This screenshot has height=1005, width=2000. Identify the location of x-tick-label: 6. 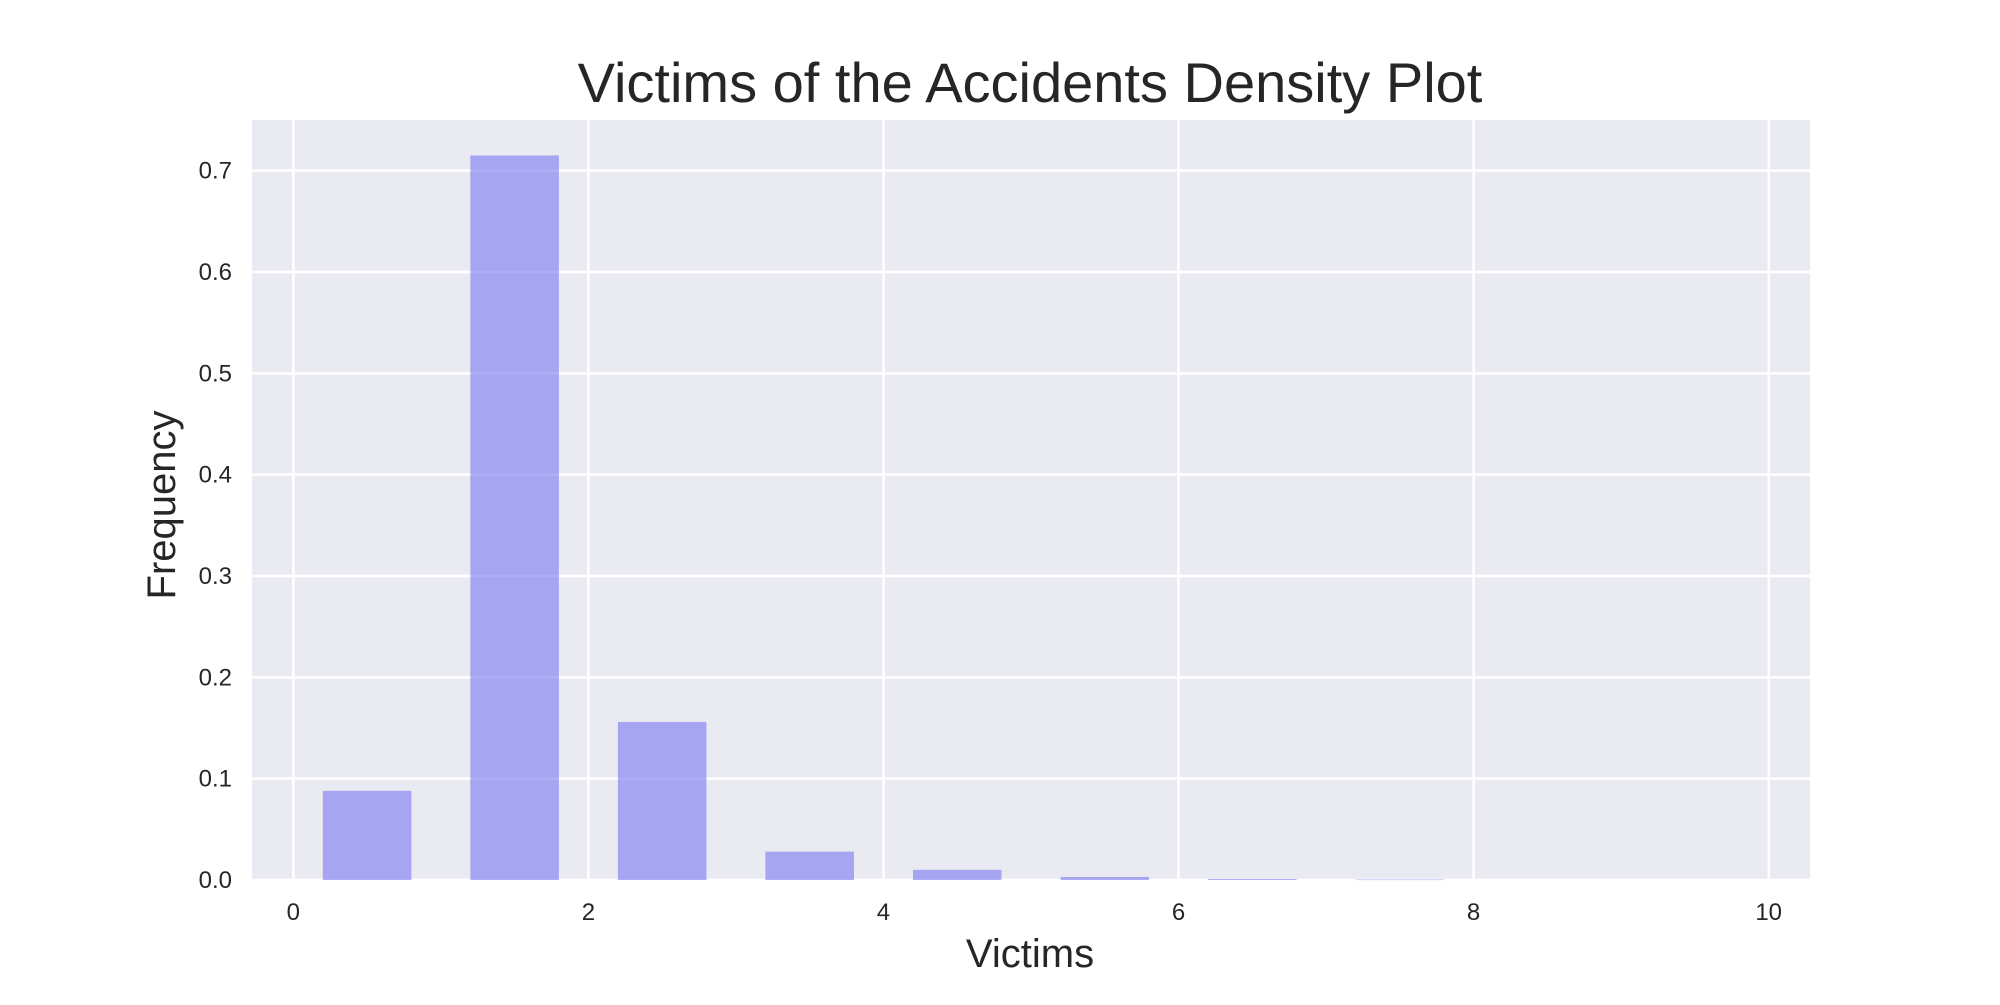
(1178, 912).